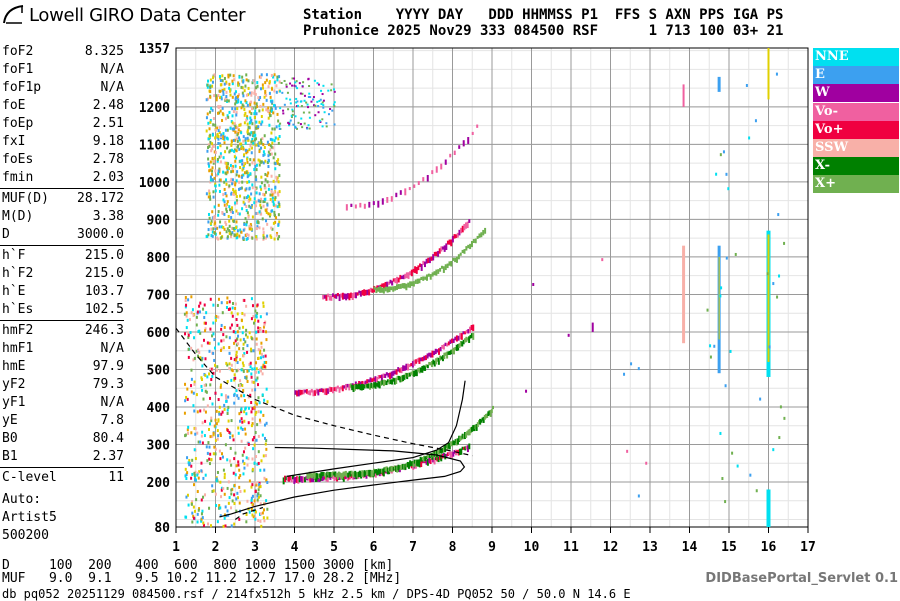 The height and width of the screenshot is (601, 900). Describe the element at coordinates (62, 188) in the screenshot. I see `param-separator` at that location.